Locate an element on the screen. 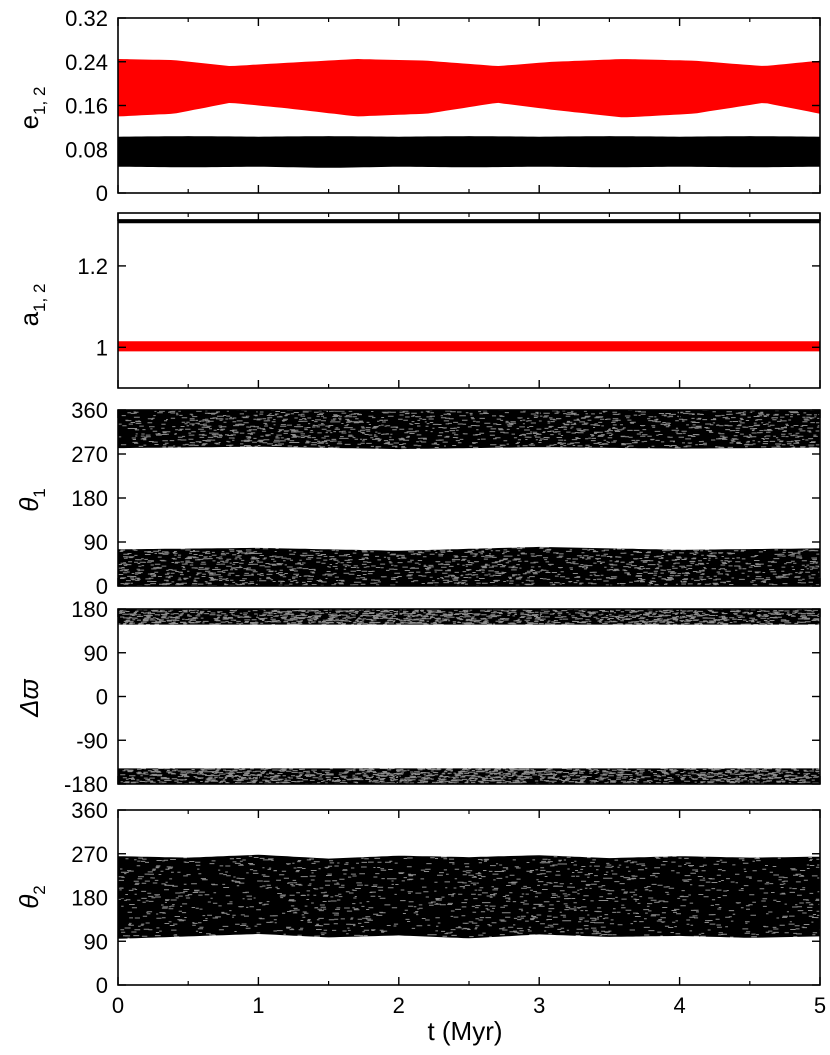  x-tick-label: 3 is located at coordinates (539, 1005).